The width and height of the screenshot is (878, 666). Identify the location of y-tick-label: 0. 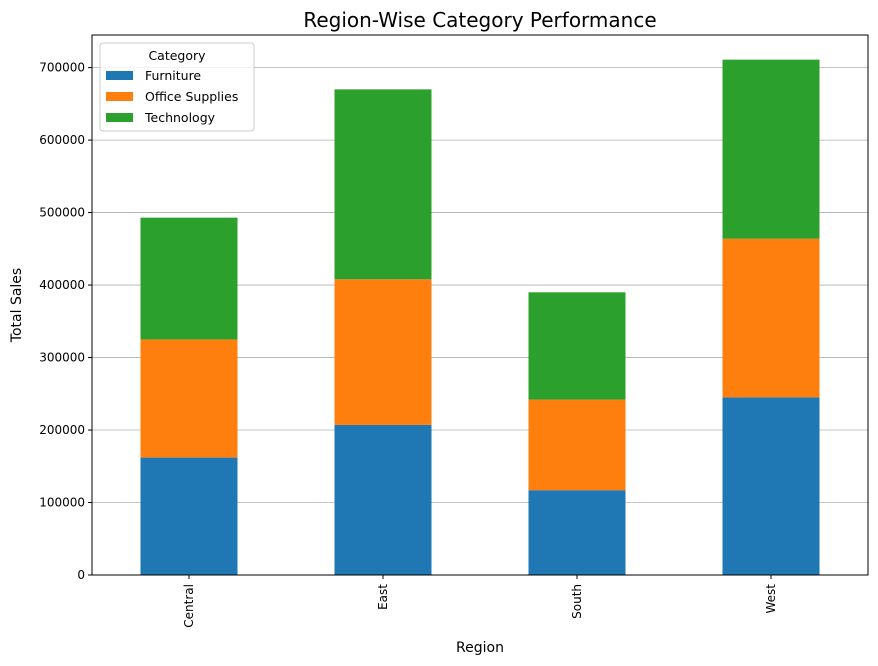
(81, 575).